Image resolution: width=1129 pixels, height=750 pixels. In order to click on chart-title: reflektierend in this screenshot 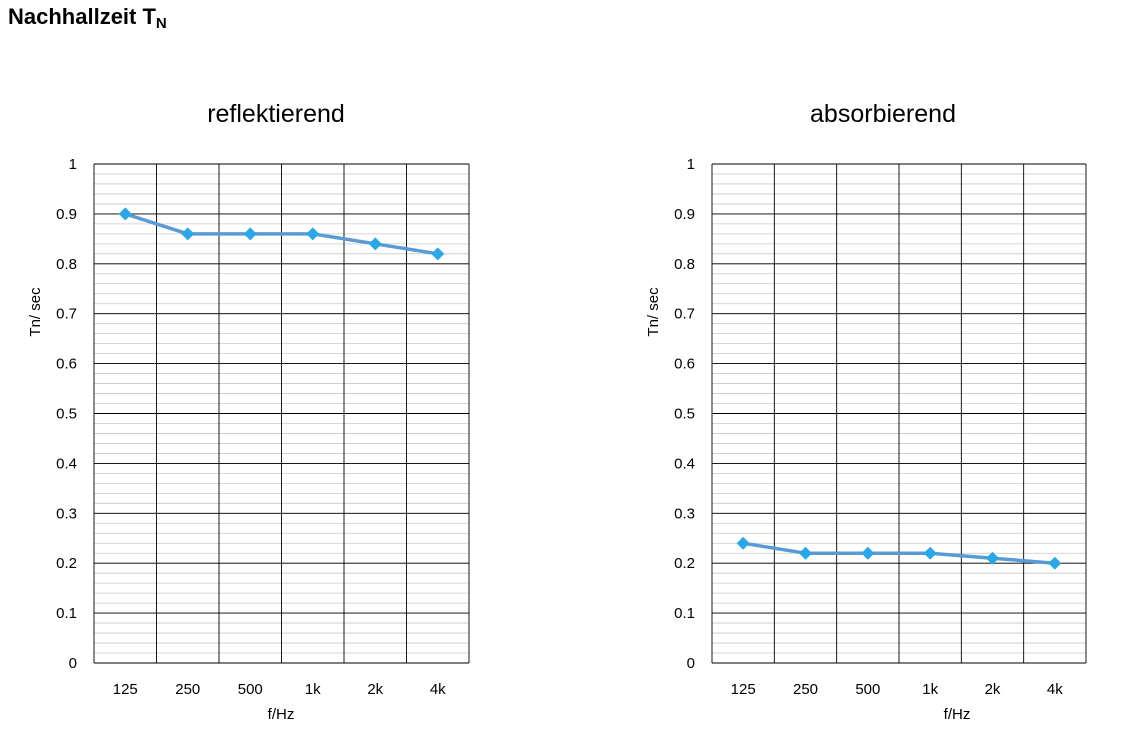, I will do `click(276, 114)`.